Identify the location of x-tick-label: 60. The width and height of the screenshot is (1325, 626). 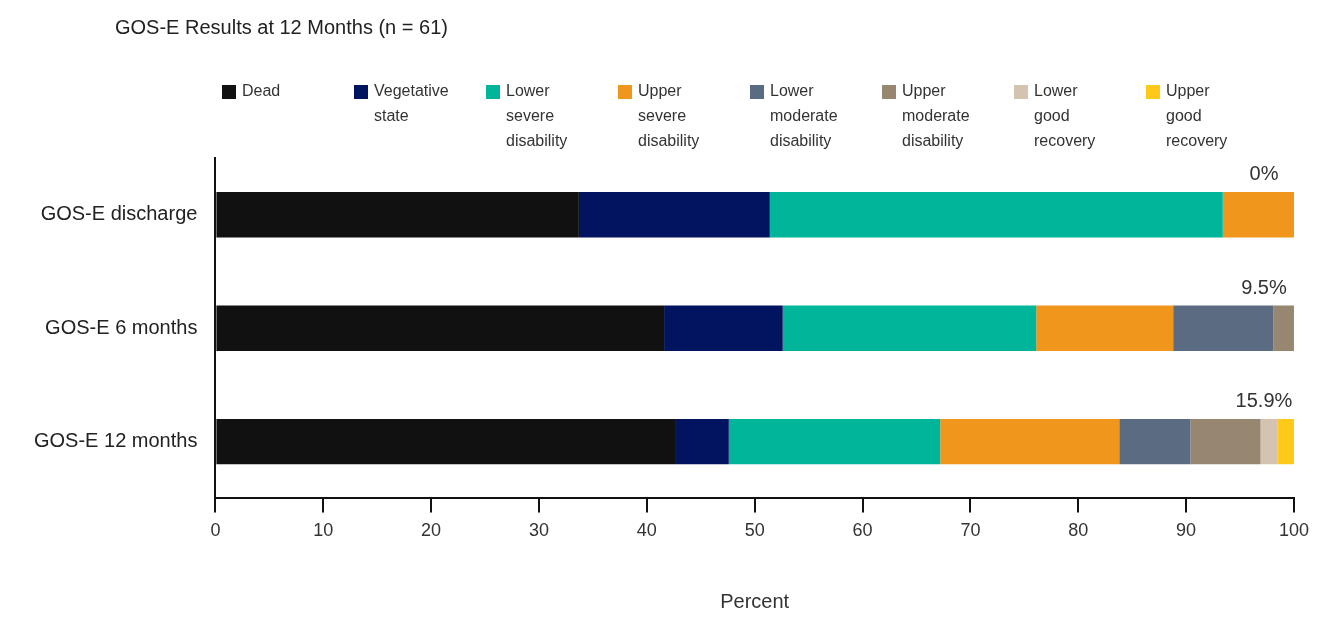
(862, 530).